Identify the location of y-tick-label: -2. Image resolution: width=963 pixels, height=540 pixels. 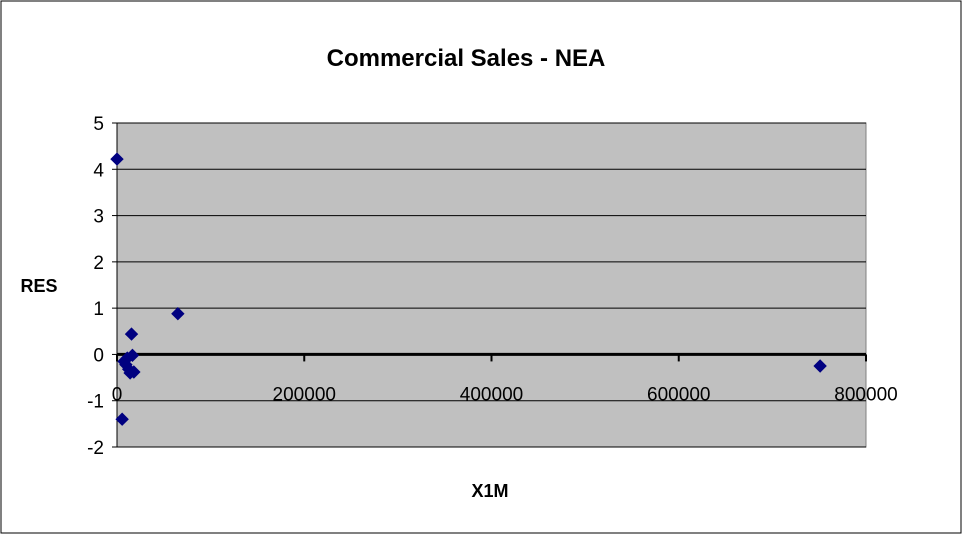
(95, 448).